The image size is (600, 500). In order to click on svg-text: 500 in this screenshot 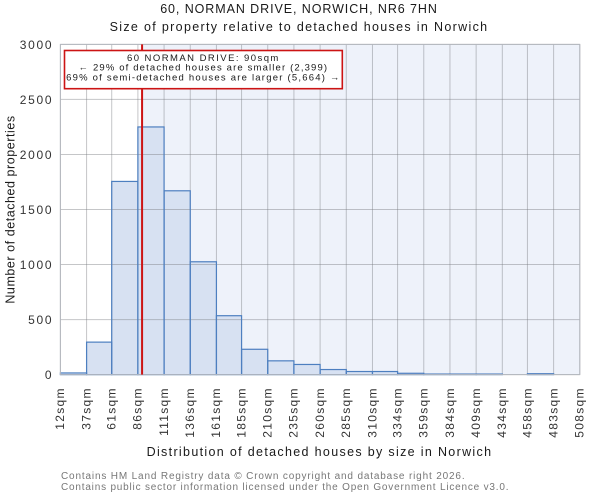, I will do `click(40, 320)`.